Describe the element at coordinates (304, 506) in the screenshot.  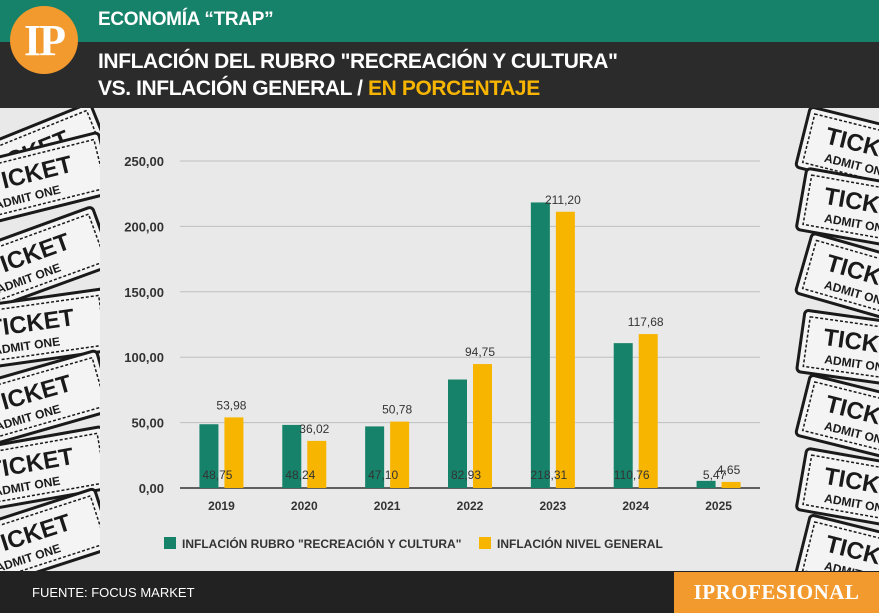
I see `x-tick-label: 2020` at that location.